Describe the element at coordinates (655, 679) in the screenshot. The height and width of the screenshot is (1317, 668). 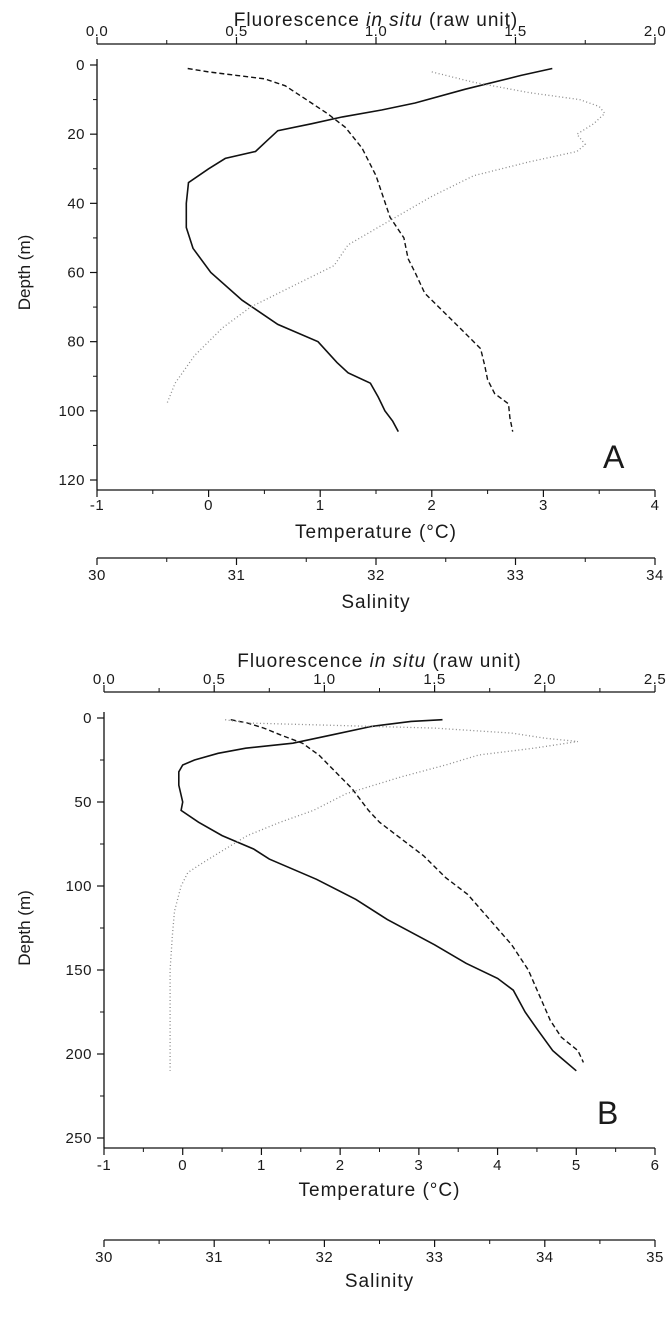
I see `fluorescence-tick-label: 2.5` at that location.